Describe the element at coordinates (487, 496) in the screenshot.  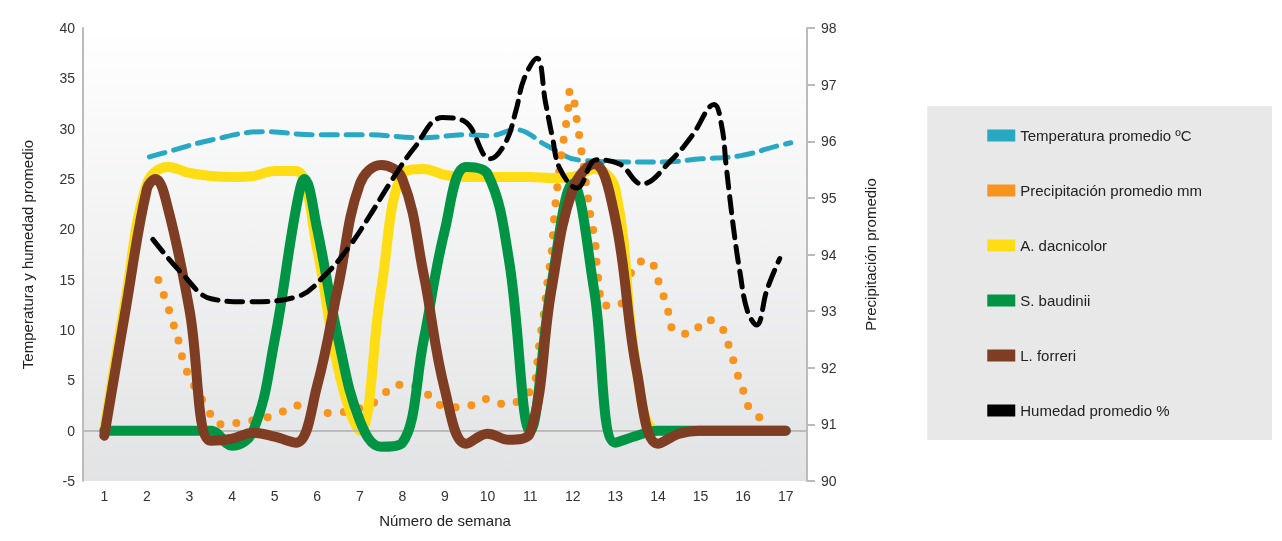
I see `x-tick-label: 10` at that location.